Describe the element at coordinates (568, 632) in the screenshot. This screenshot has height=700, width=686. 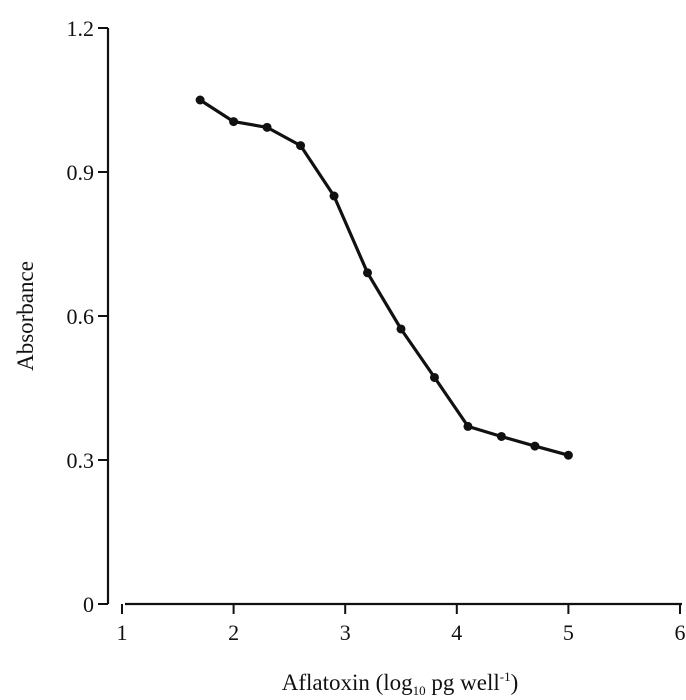
I see `x-tick-label: 5` at that location.